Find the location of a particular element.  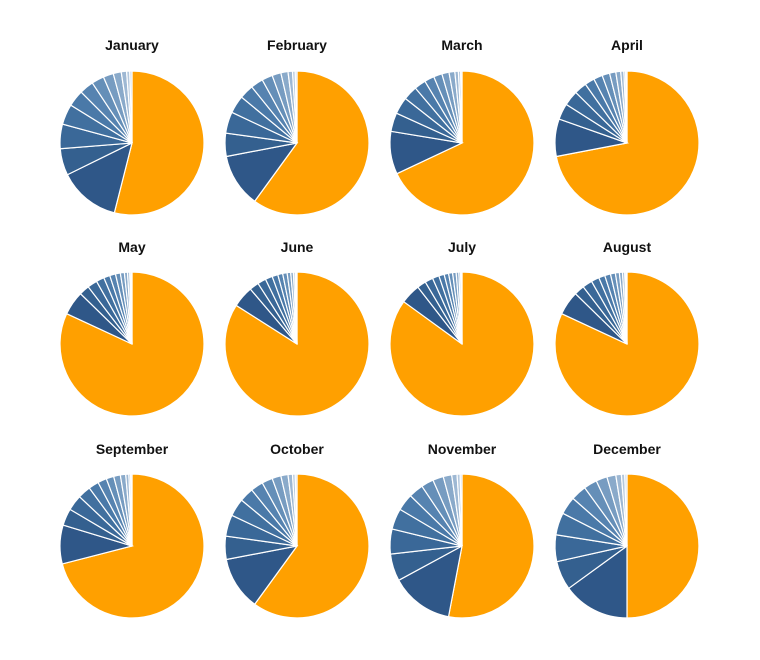

pie-may: May is located at coordinates (132, 328).